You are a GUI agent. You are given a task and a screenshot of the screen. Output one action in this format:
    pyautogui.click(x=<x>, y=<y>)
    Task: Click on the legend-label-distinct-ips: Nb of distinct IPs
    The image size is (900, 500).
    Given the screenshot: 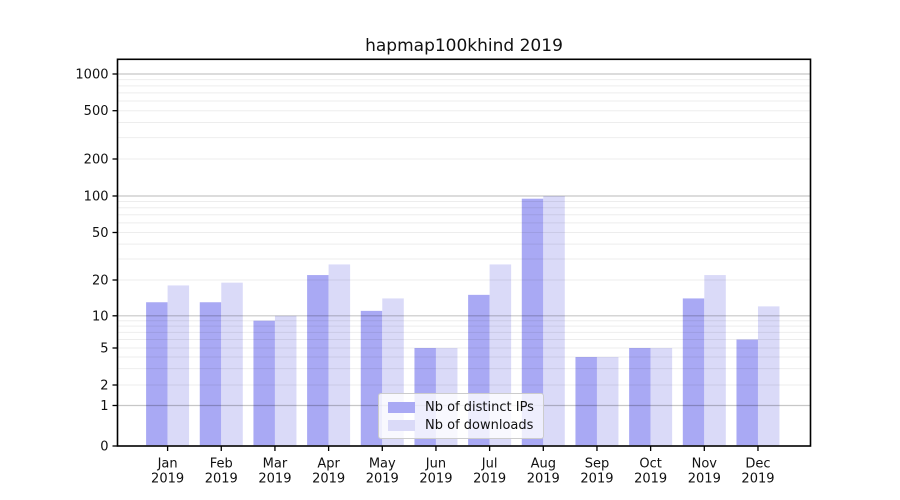 What is the action you would take?
    pyautogui.click(x=479, y=407)
    